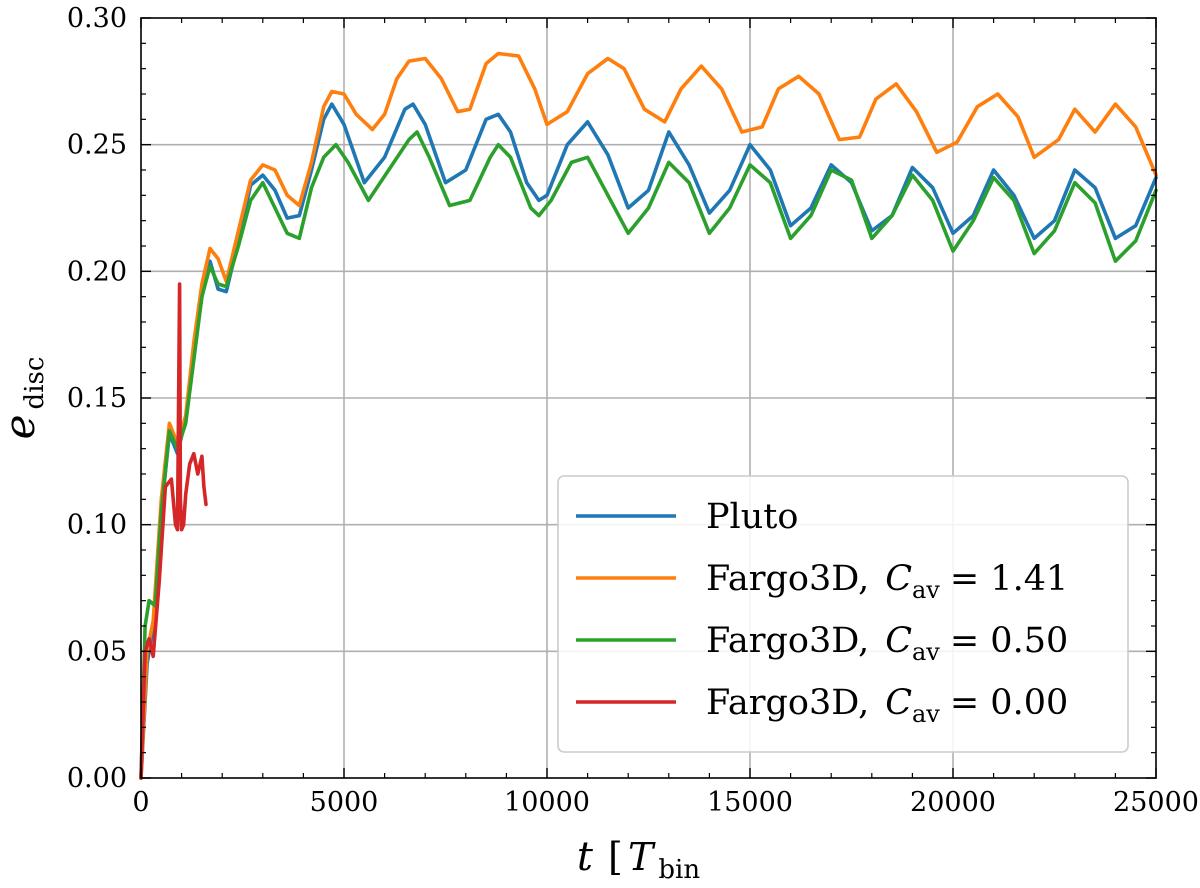 The height and width of the screenshot is (888, 1200). Describe the element at coordinates (887, 705) in the screenshot. I see `legend-label: Fargo3D, Cav = 0.00` at that location.